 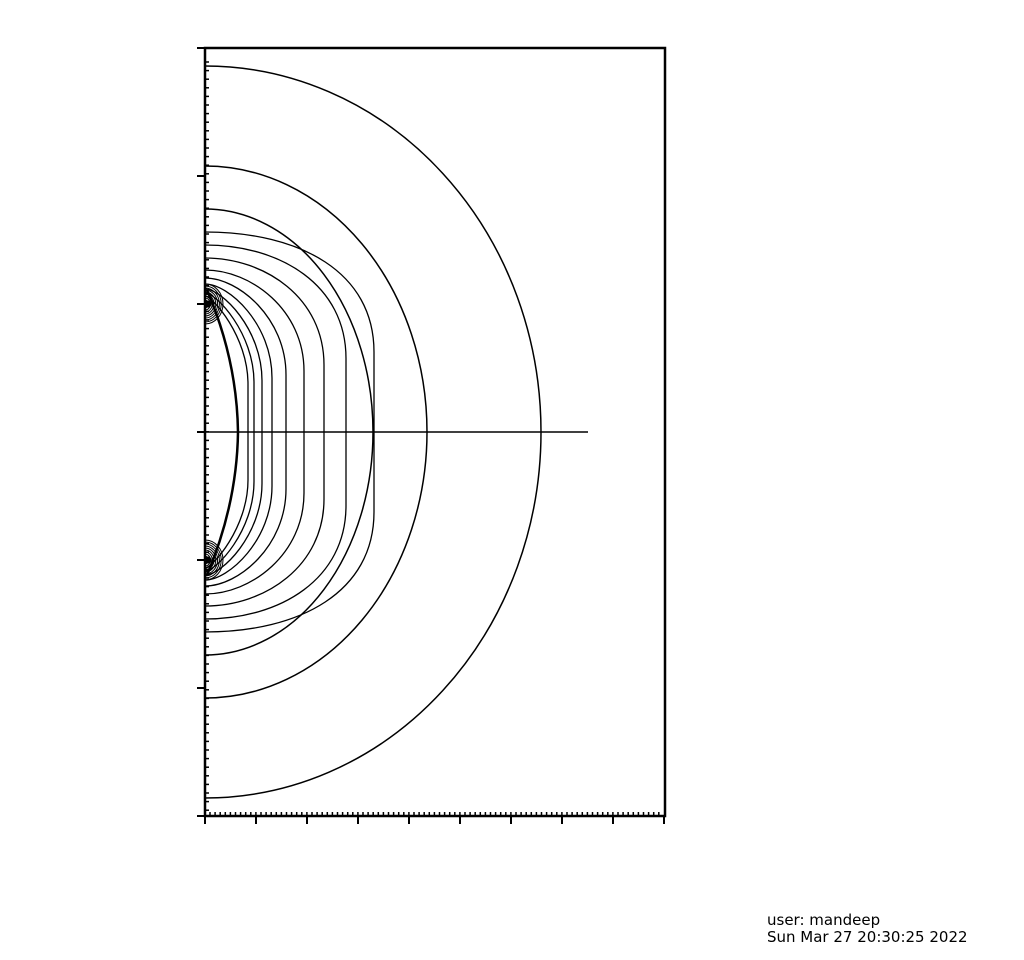 What do you see at coordinates (824, 920) in the screenshot?
I see `user-label: user: mandeep` at bounding box center [824, 920].